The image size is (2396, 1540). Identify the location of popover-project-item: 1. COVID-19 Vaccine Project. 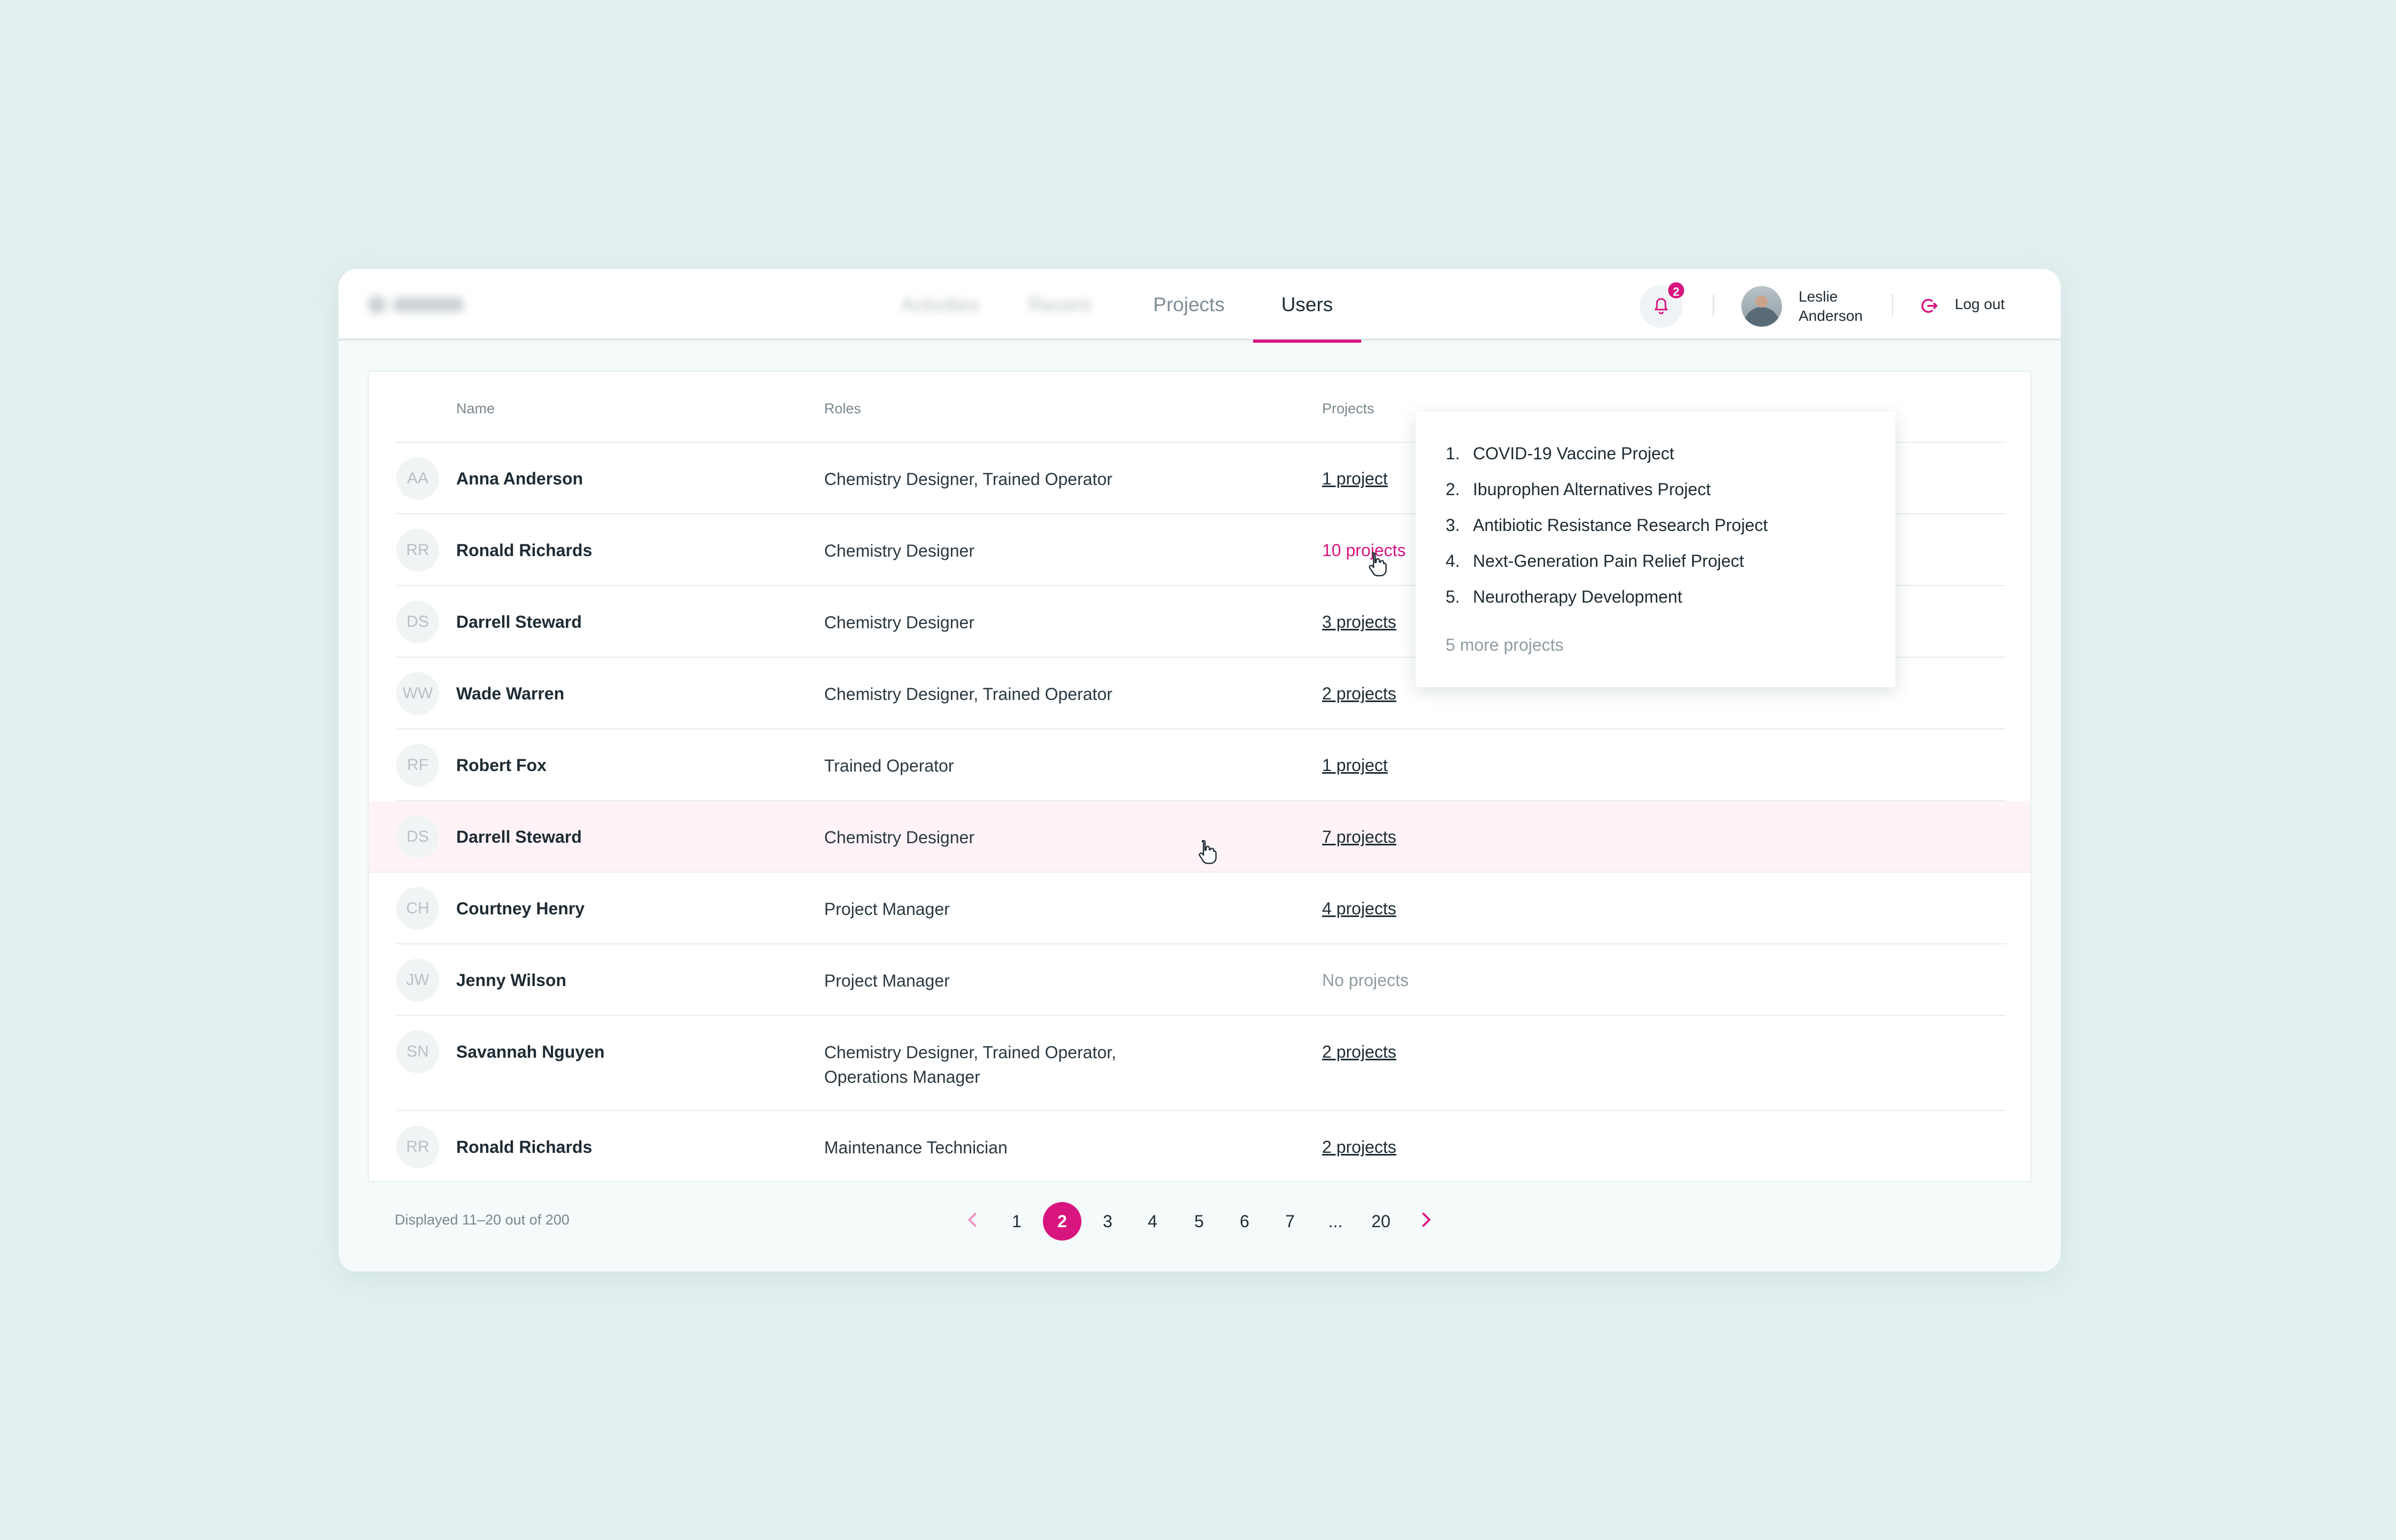
(1560, 453).